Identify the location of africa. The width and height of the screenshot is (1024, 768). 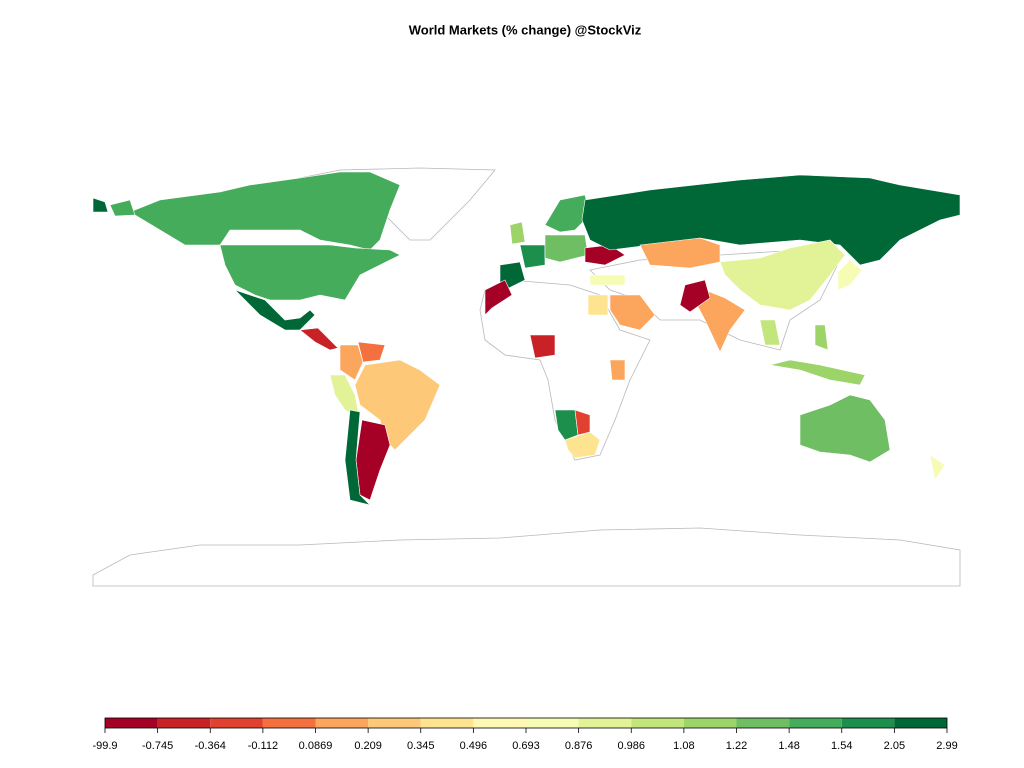
(565, 370).